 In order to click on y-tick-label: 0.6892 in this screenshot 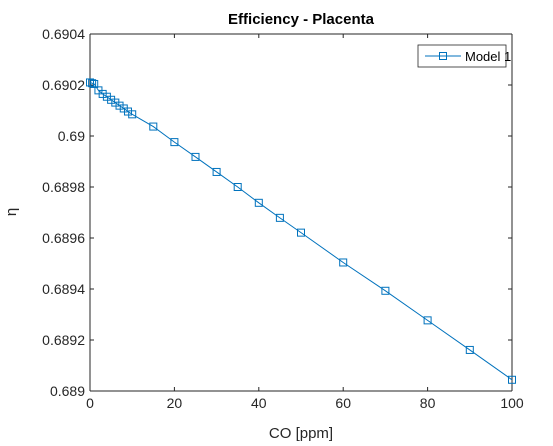, I will do `click(63, 340)`.